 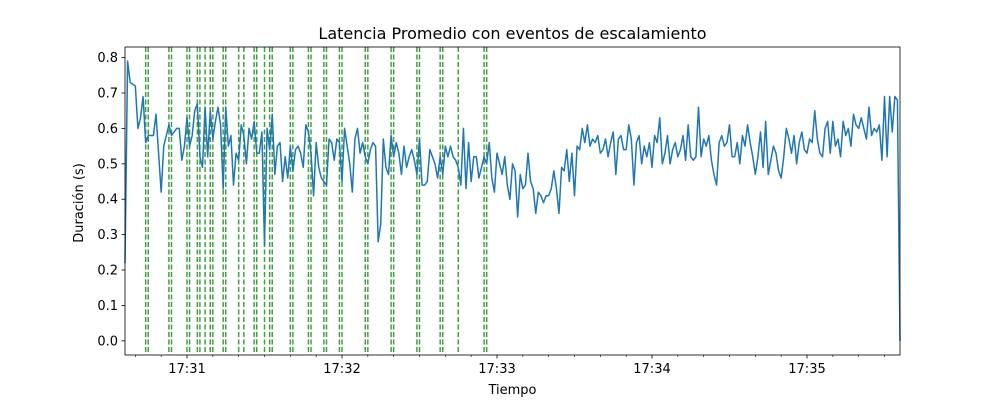 I want to click on y-tick-label: 0.3, so click(x=107, y=235).